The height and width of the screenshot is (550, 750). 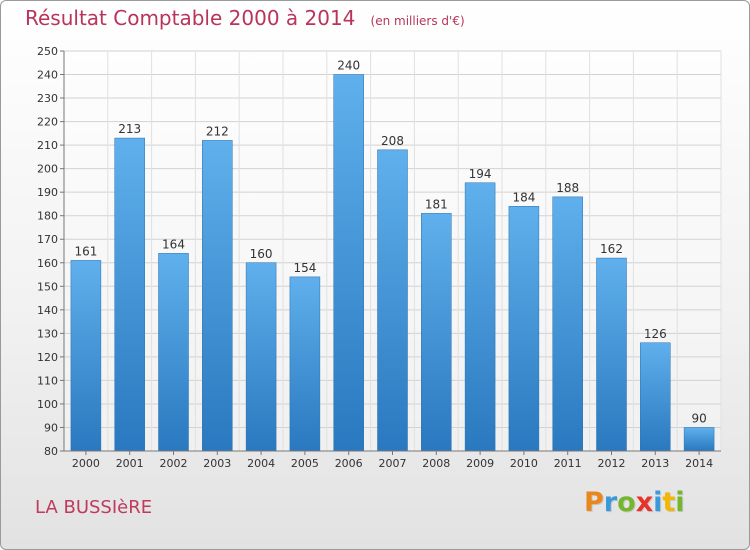 What do you see at coordinates (47, 357) in the screenshot?
I see `y-tick-label: 120` at bounding box center [47, 357].